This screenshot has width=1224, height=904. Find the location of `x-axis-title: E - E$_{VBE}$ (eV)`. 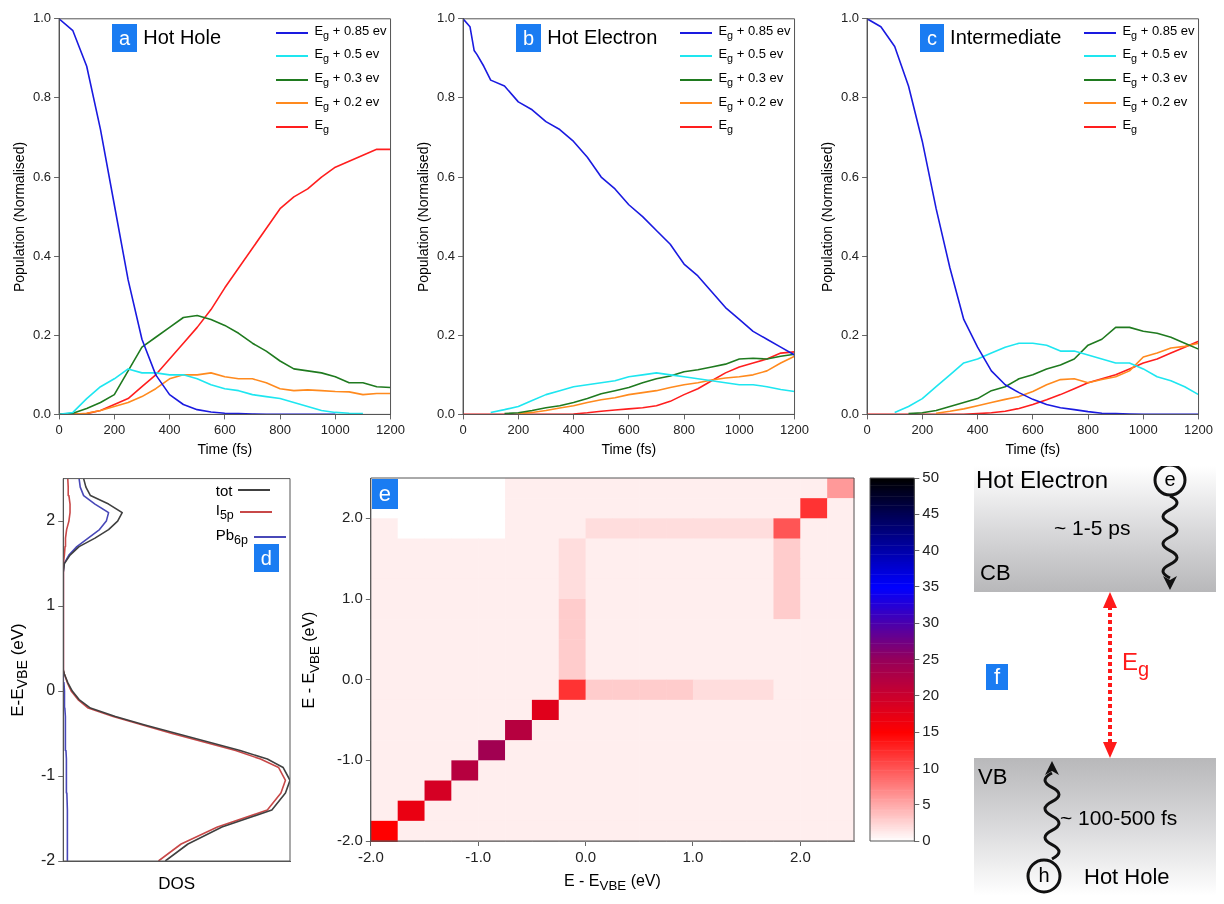

x-axis-title: E - E$_{VBE}$ (eV) is located at coordinates (612, 883).